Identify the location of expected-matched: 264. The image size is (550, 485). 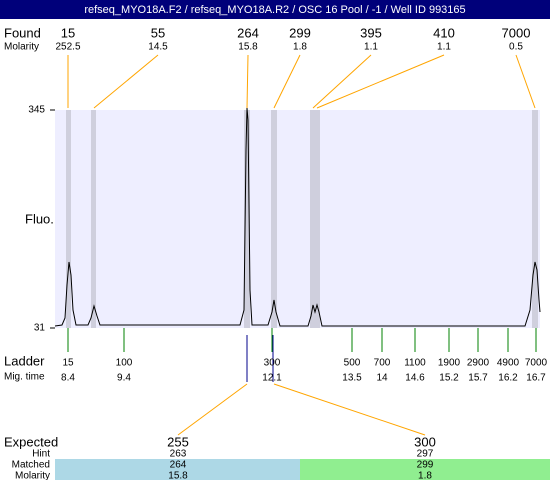
(178, 465).